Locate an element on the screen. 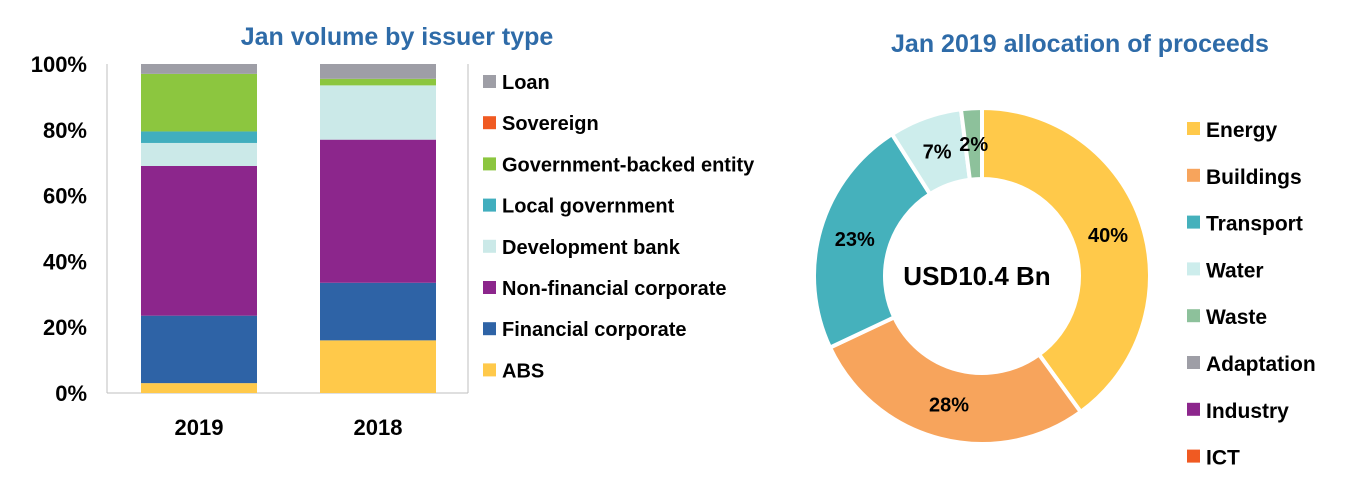  donut-label-transport: 23% is located at coordinates (855, 240).